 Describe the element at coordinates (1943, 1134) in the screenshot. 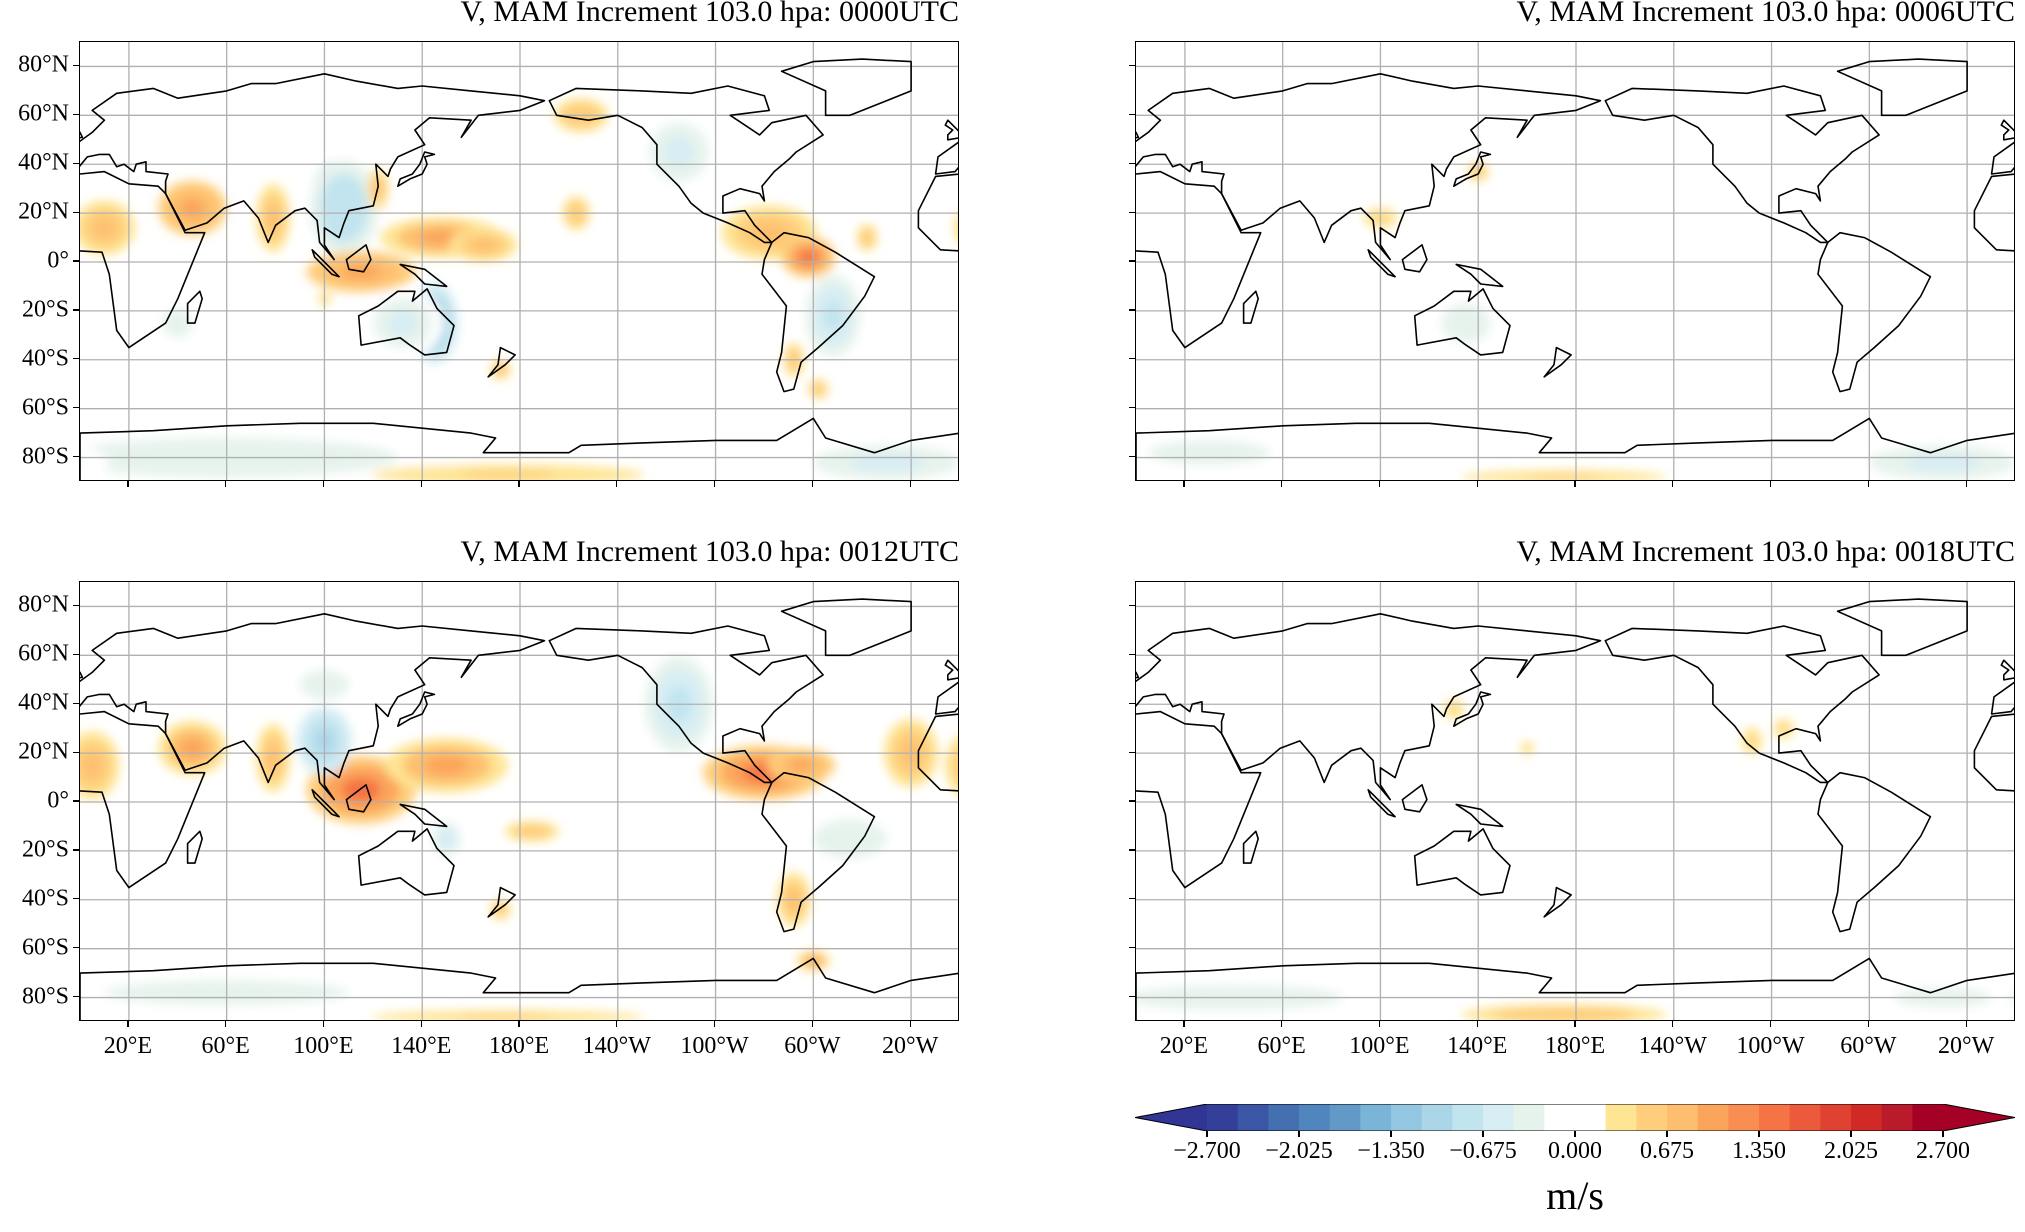

I see `colorbar-tick` at that location.